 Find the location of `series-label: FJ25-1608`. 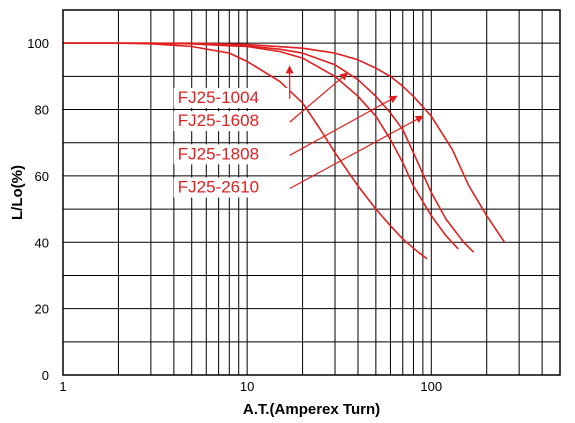

series-label: FJ25-1608 is located at coordinates (218, 120).